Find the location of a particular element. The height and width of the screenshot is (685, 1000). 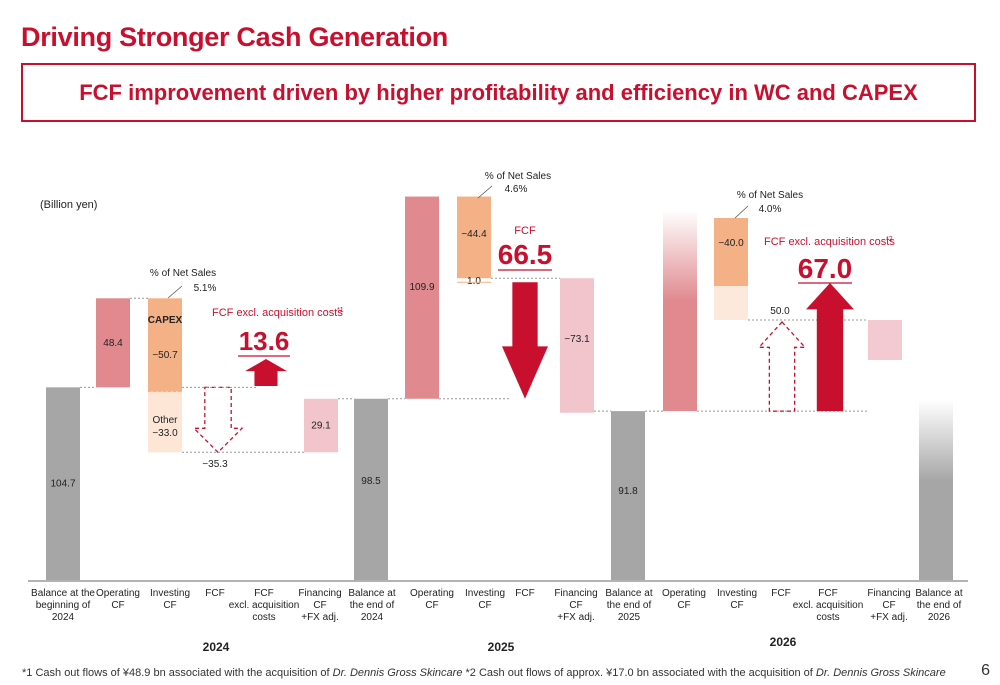

bar-operating-cf-2026 is located at coordinates (680, 311).